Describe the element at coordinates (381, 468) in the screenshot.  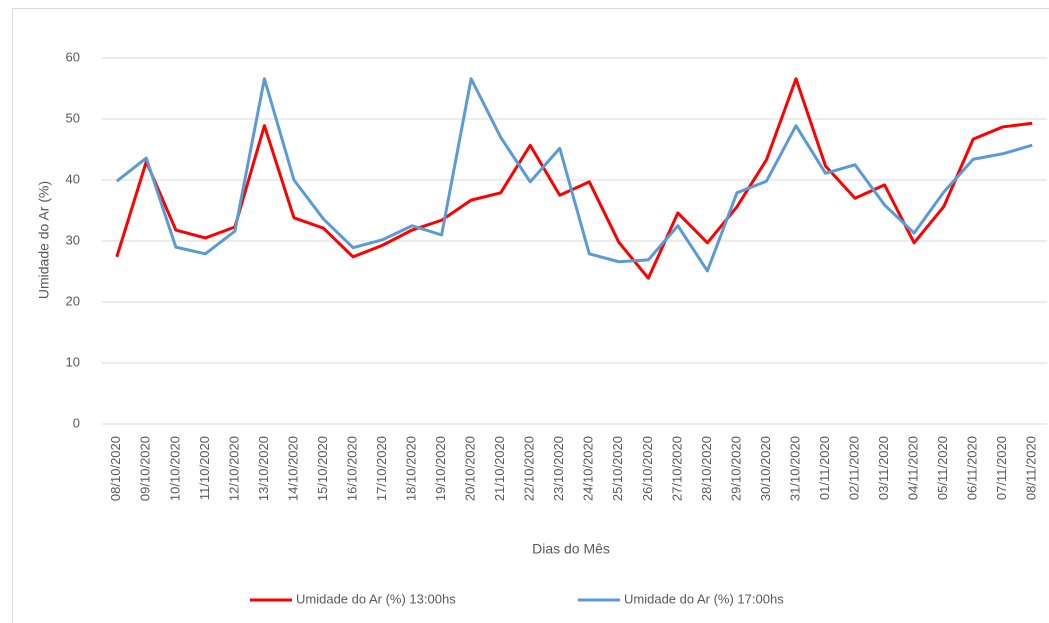
I see `x-tick-label: 17/10/2020` at that location.